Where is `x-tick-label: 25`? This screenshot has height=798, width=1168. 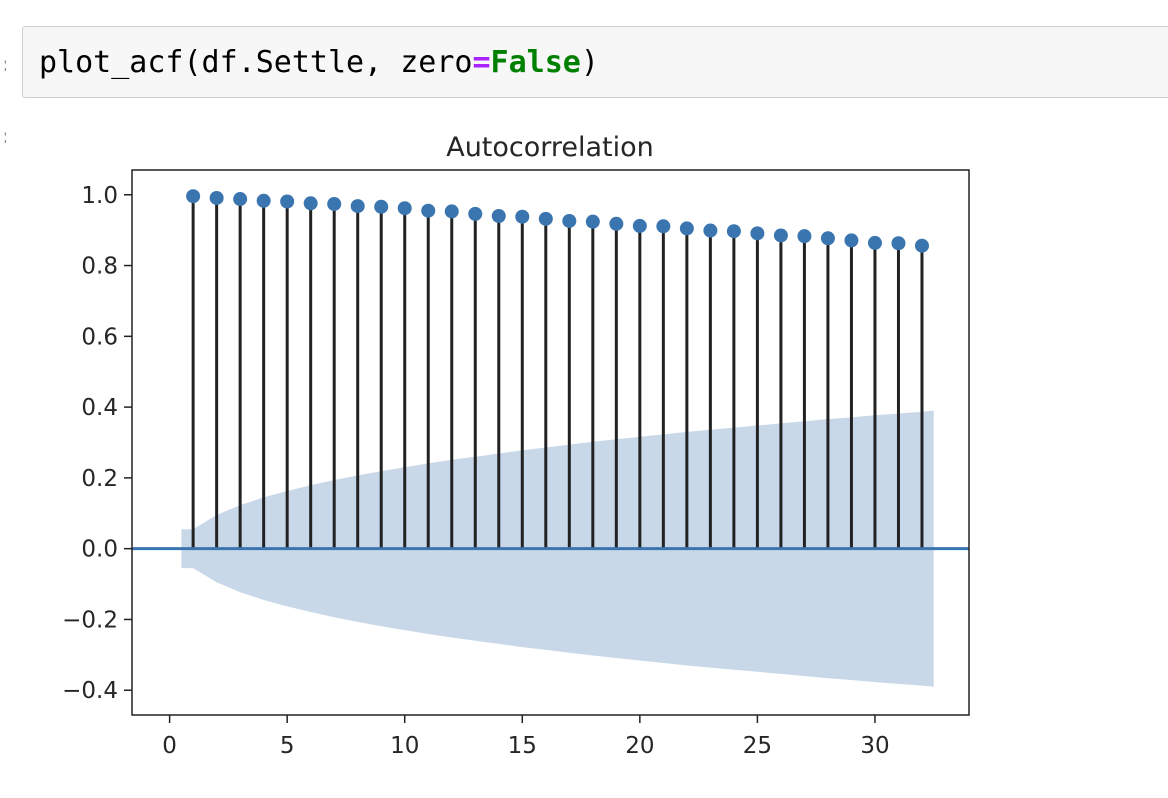 x-tick-label: 25 is located at coordinates (757, 746).